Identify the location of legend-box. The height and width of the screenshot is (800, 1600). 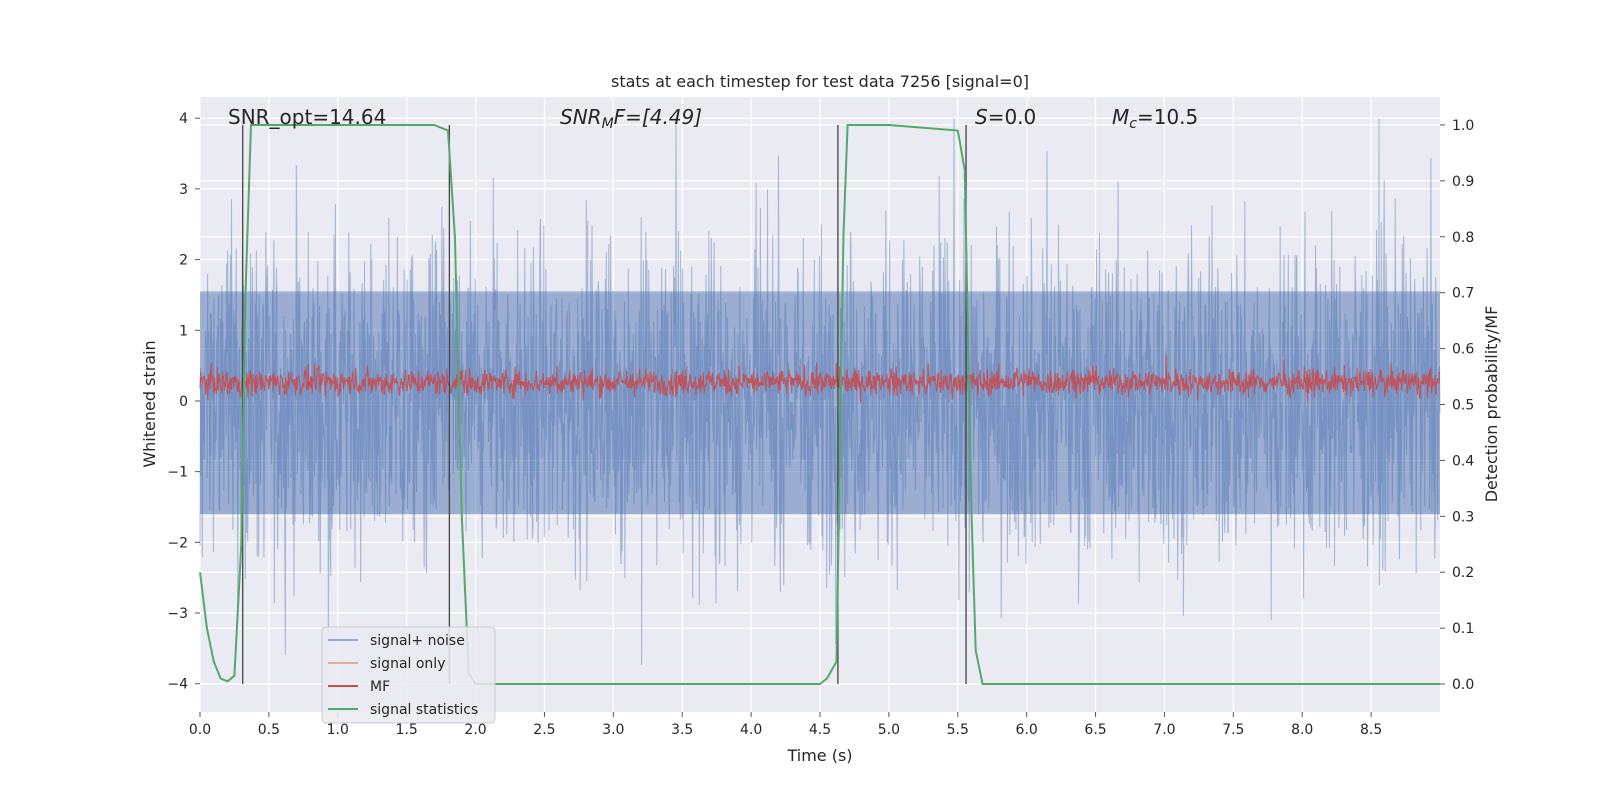
(408, 675).